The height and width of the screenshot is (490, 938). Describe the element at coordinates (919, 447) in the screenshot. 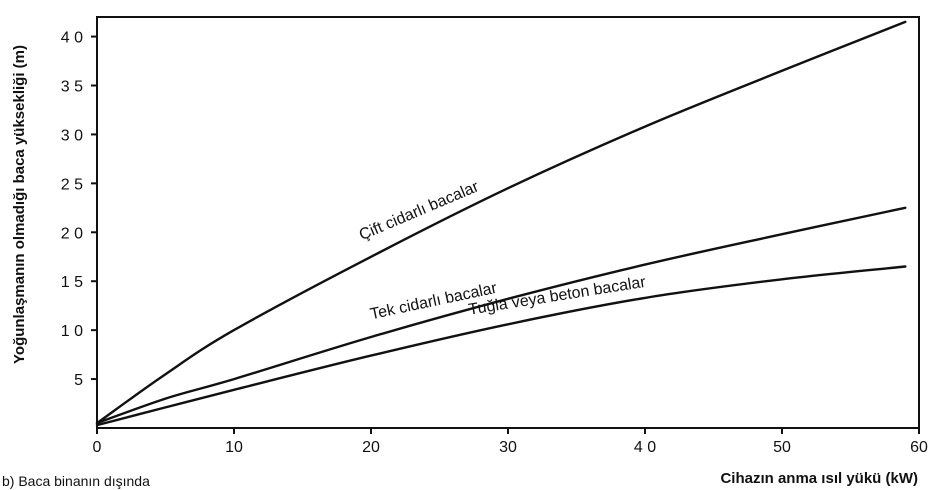

I see `x-tick-label: 60` at that location.